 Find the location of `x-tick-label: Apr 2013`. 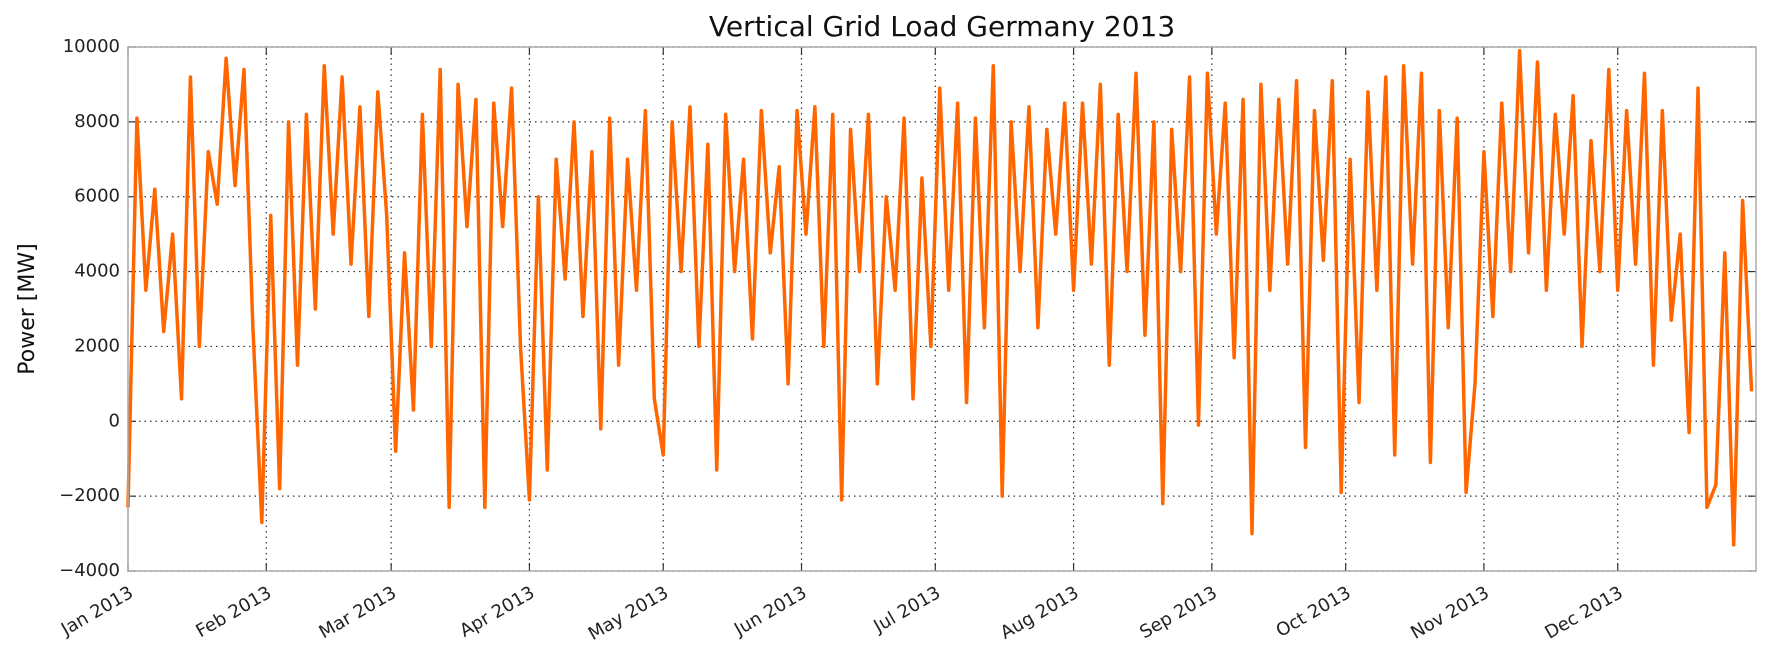

x-tick-label: Apr 2013 is located at coordinates (497, 612).